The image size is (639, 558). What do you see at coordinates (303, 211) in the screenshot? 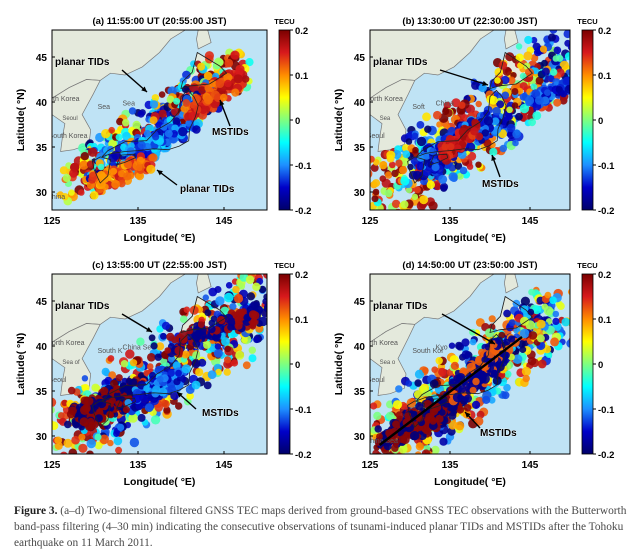
I see `colorbar-tick-label: -0.2` at bounding box center [303, 211].